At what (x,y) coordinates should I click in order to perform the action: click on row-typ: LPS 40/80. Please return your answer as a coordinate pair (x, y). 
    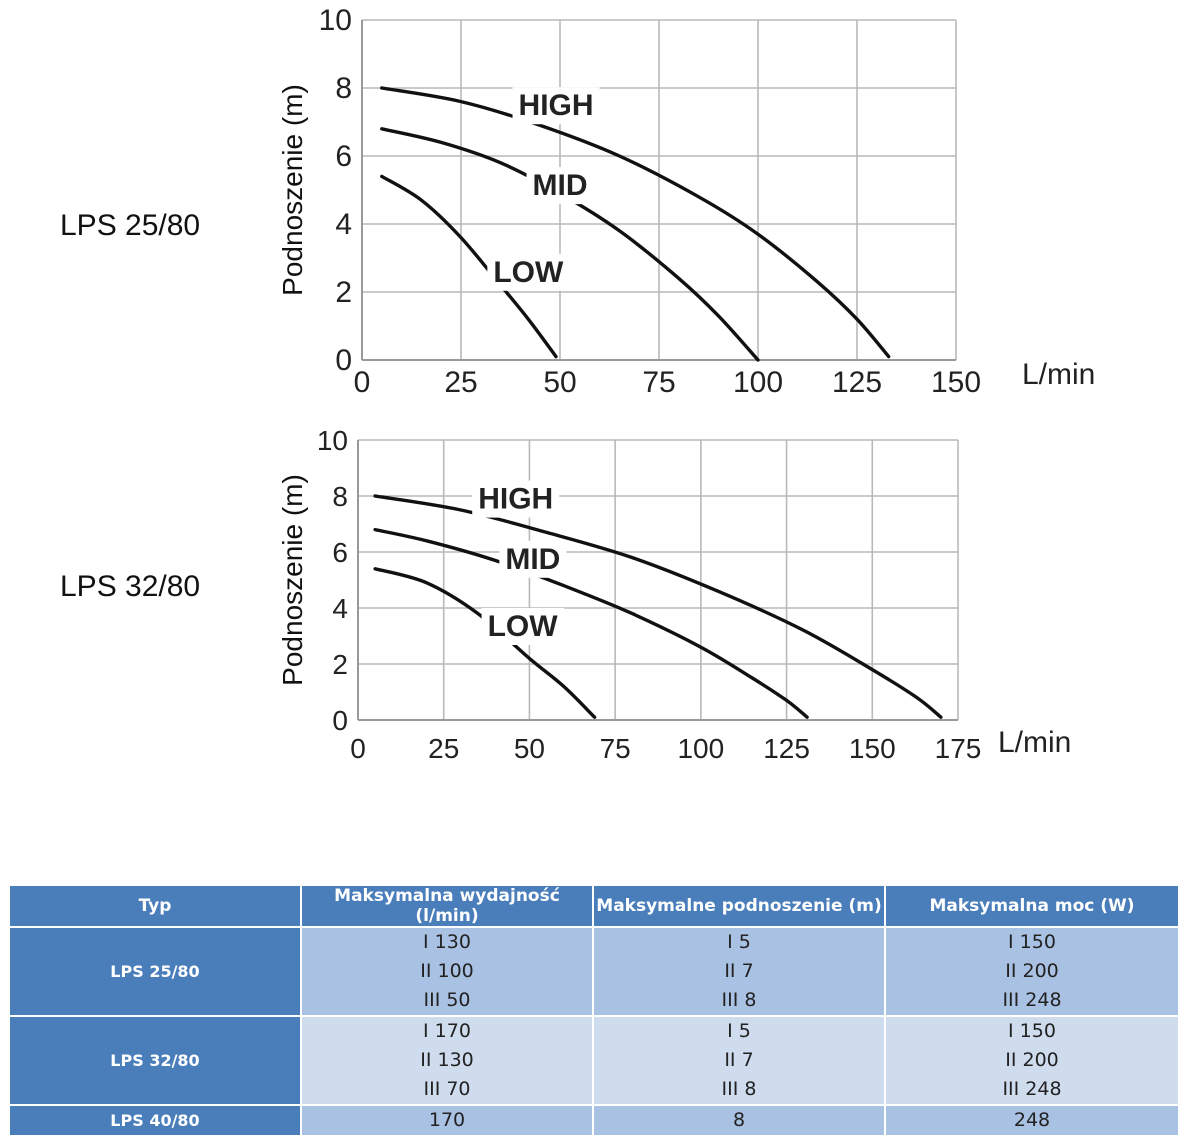
    Looking at the image, I should click on (155, 1120).